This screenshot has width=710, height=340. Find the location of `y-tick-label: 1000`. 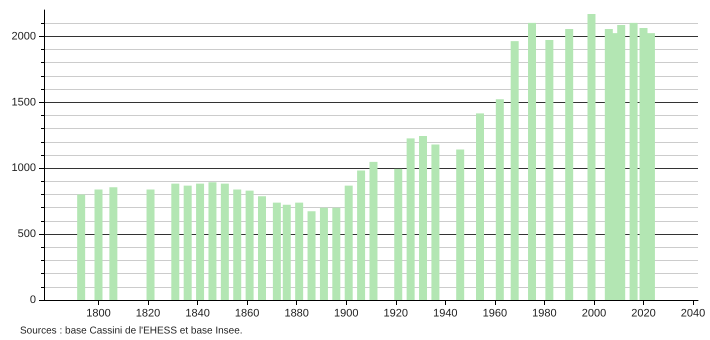

y-tick-label: 1000 is located at coordinates (24, 168).